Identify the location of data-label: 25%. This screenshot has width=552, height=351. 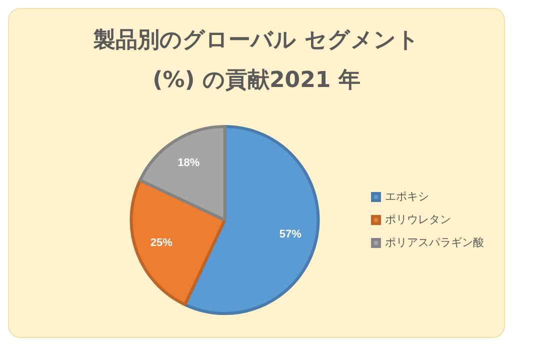
(161, 242).